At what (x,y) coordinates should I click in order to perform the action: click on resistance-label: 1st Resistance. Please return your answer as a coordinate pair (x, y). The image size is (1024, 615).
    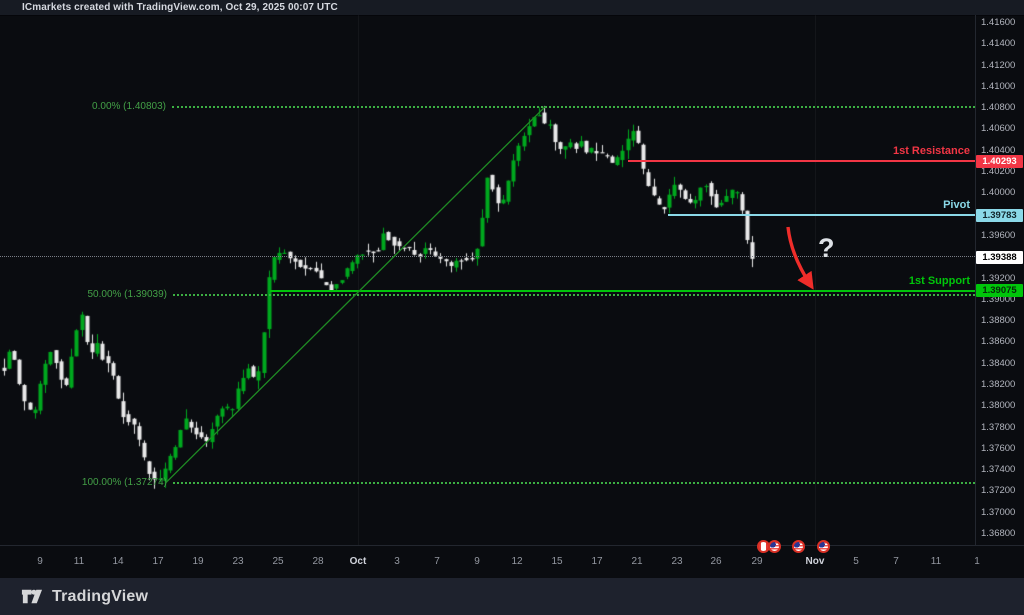
    Looking at the image, I should click on (931, 151).